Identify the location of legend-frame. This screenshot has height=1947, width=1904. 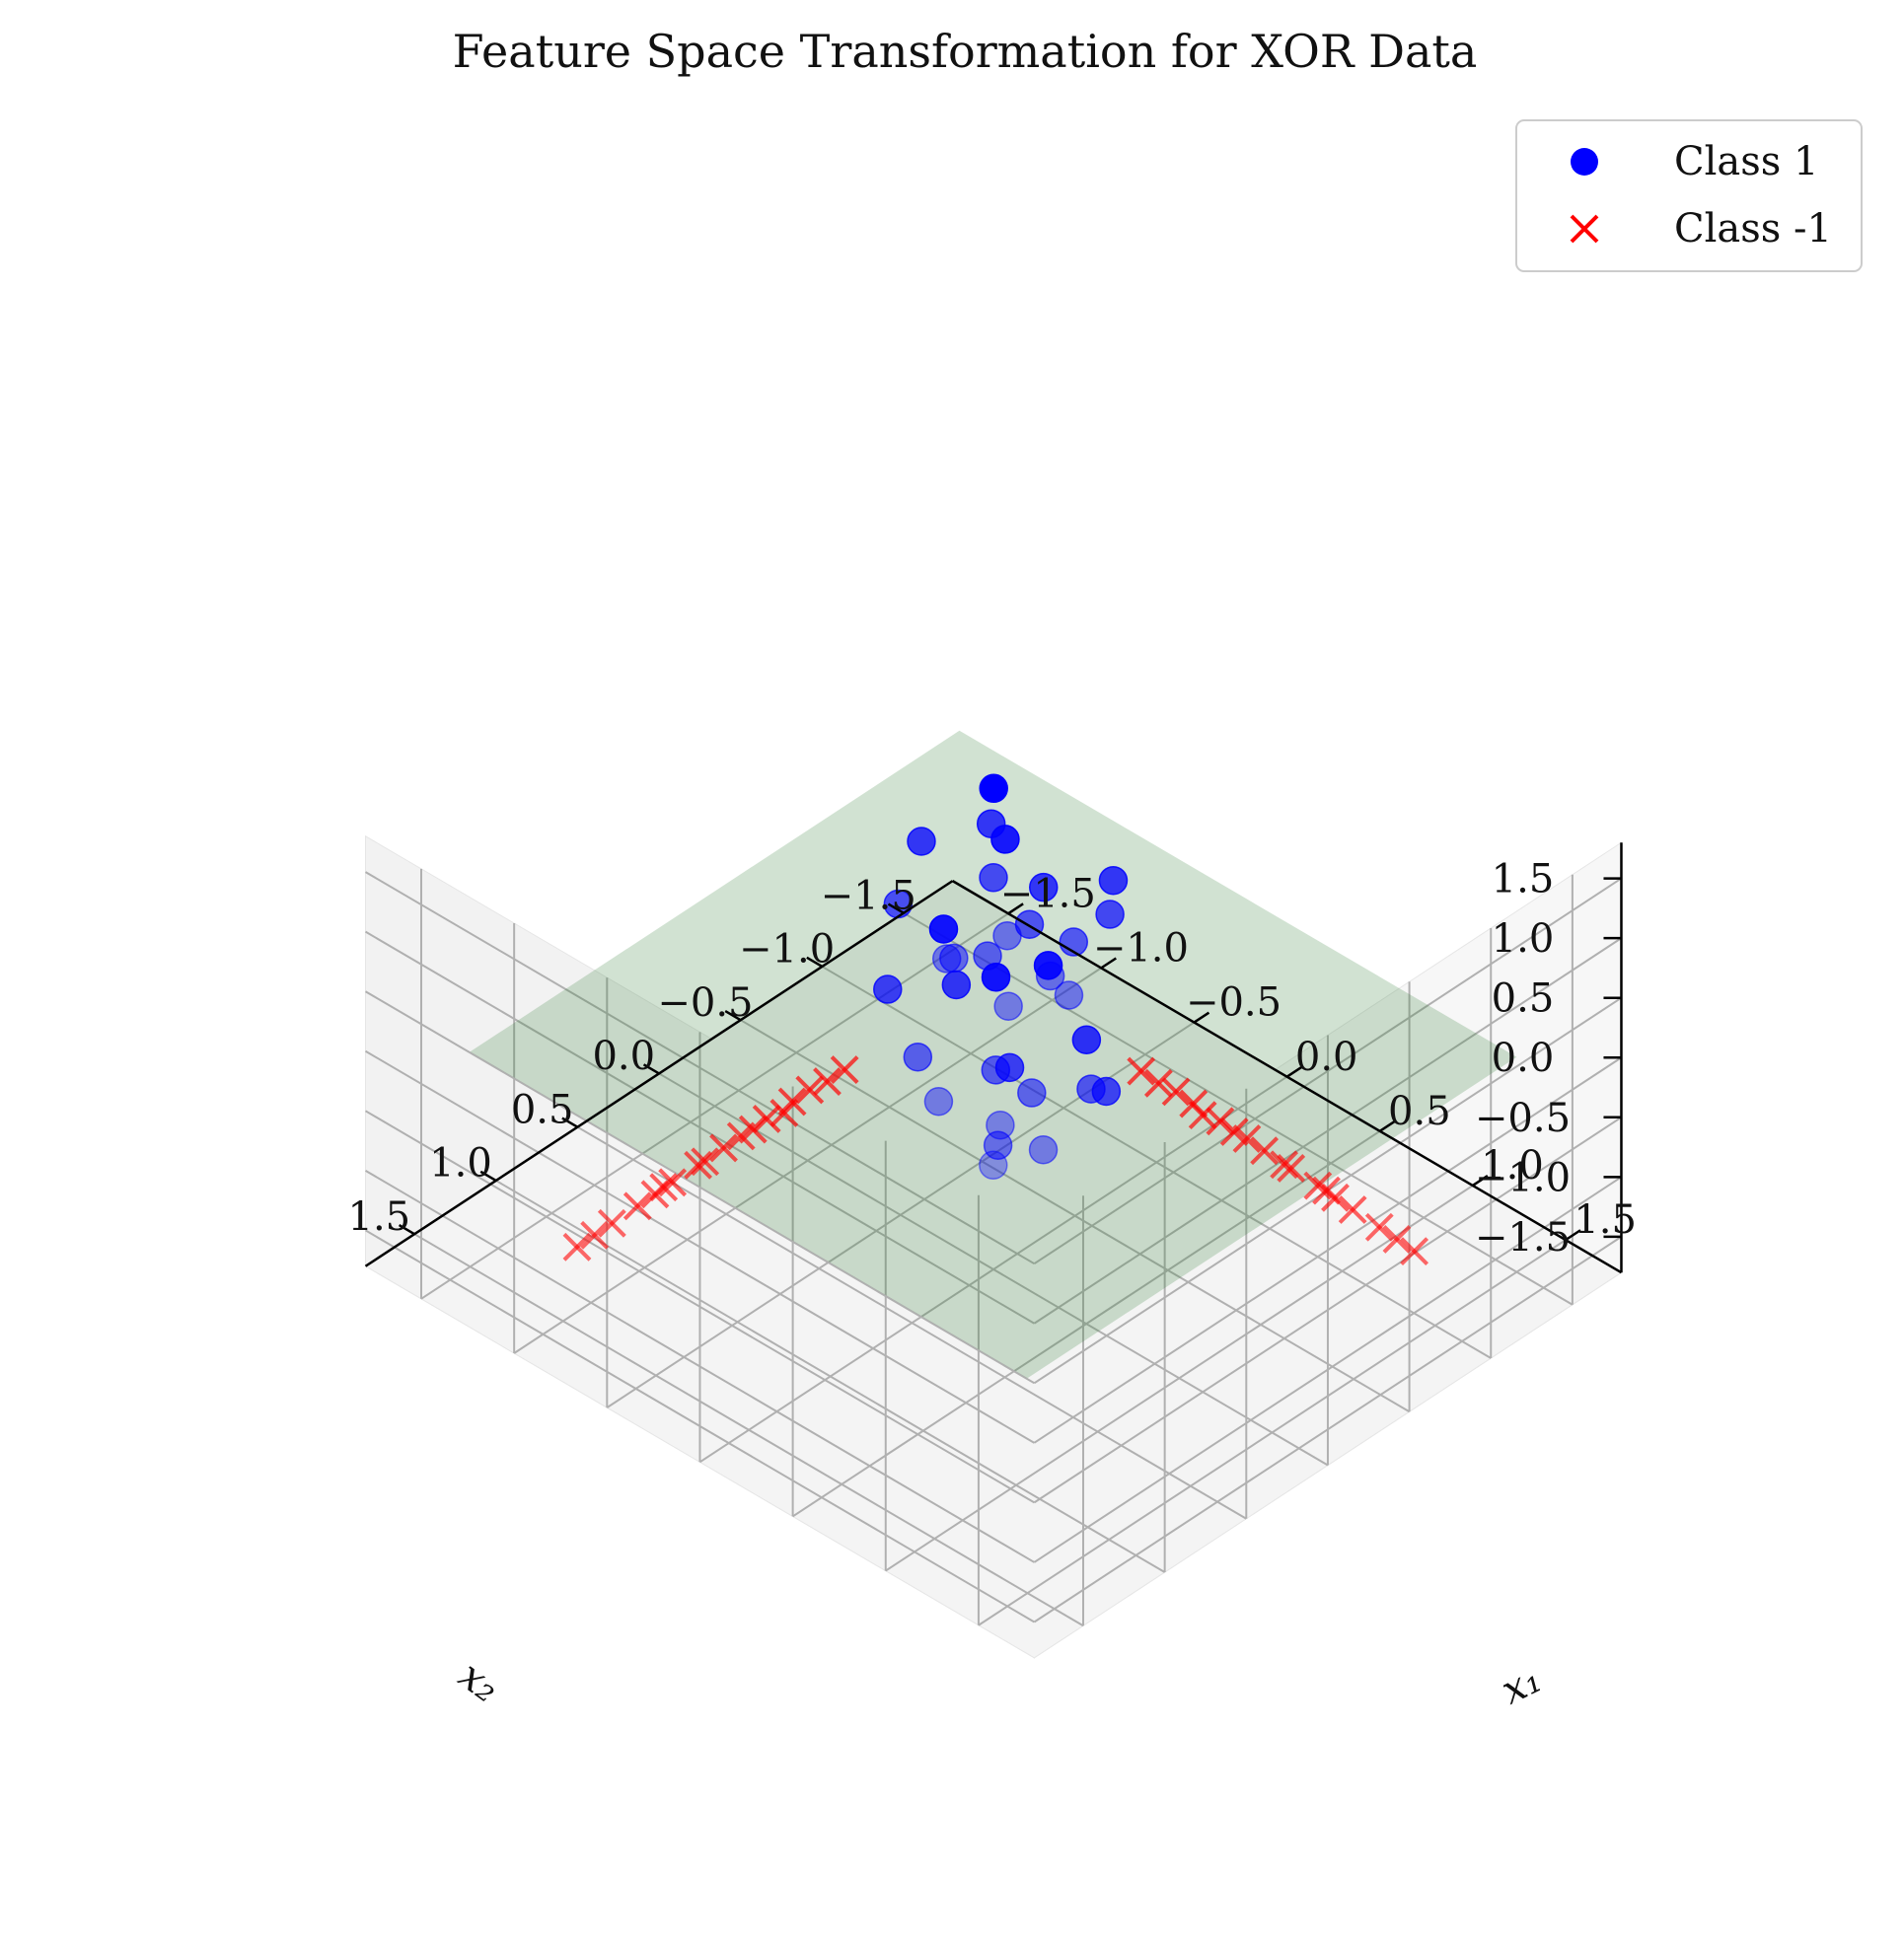
(1689, 195).